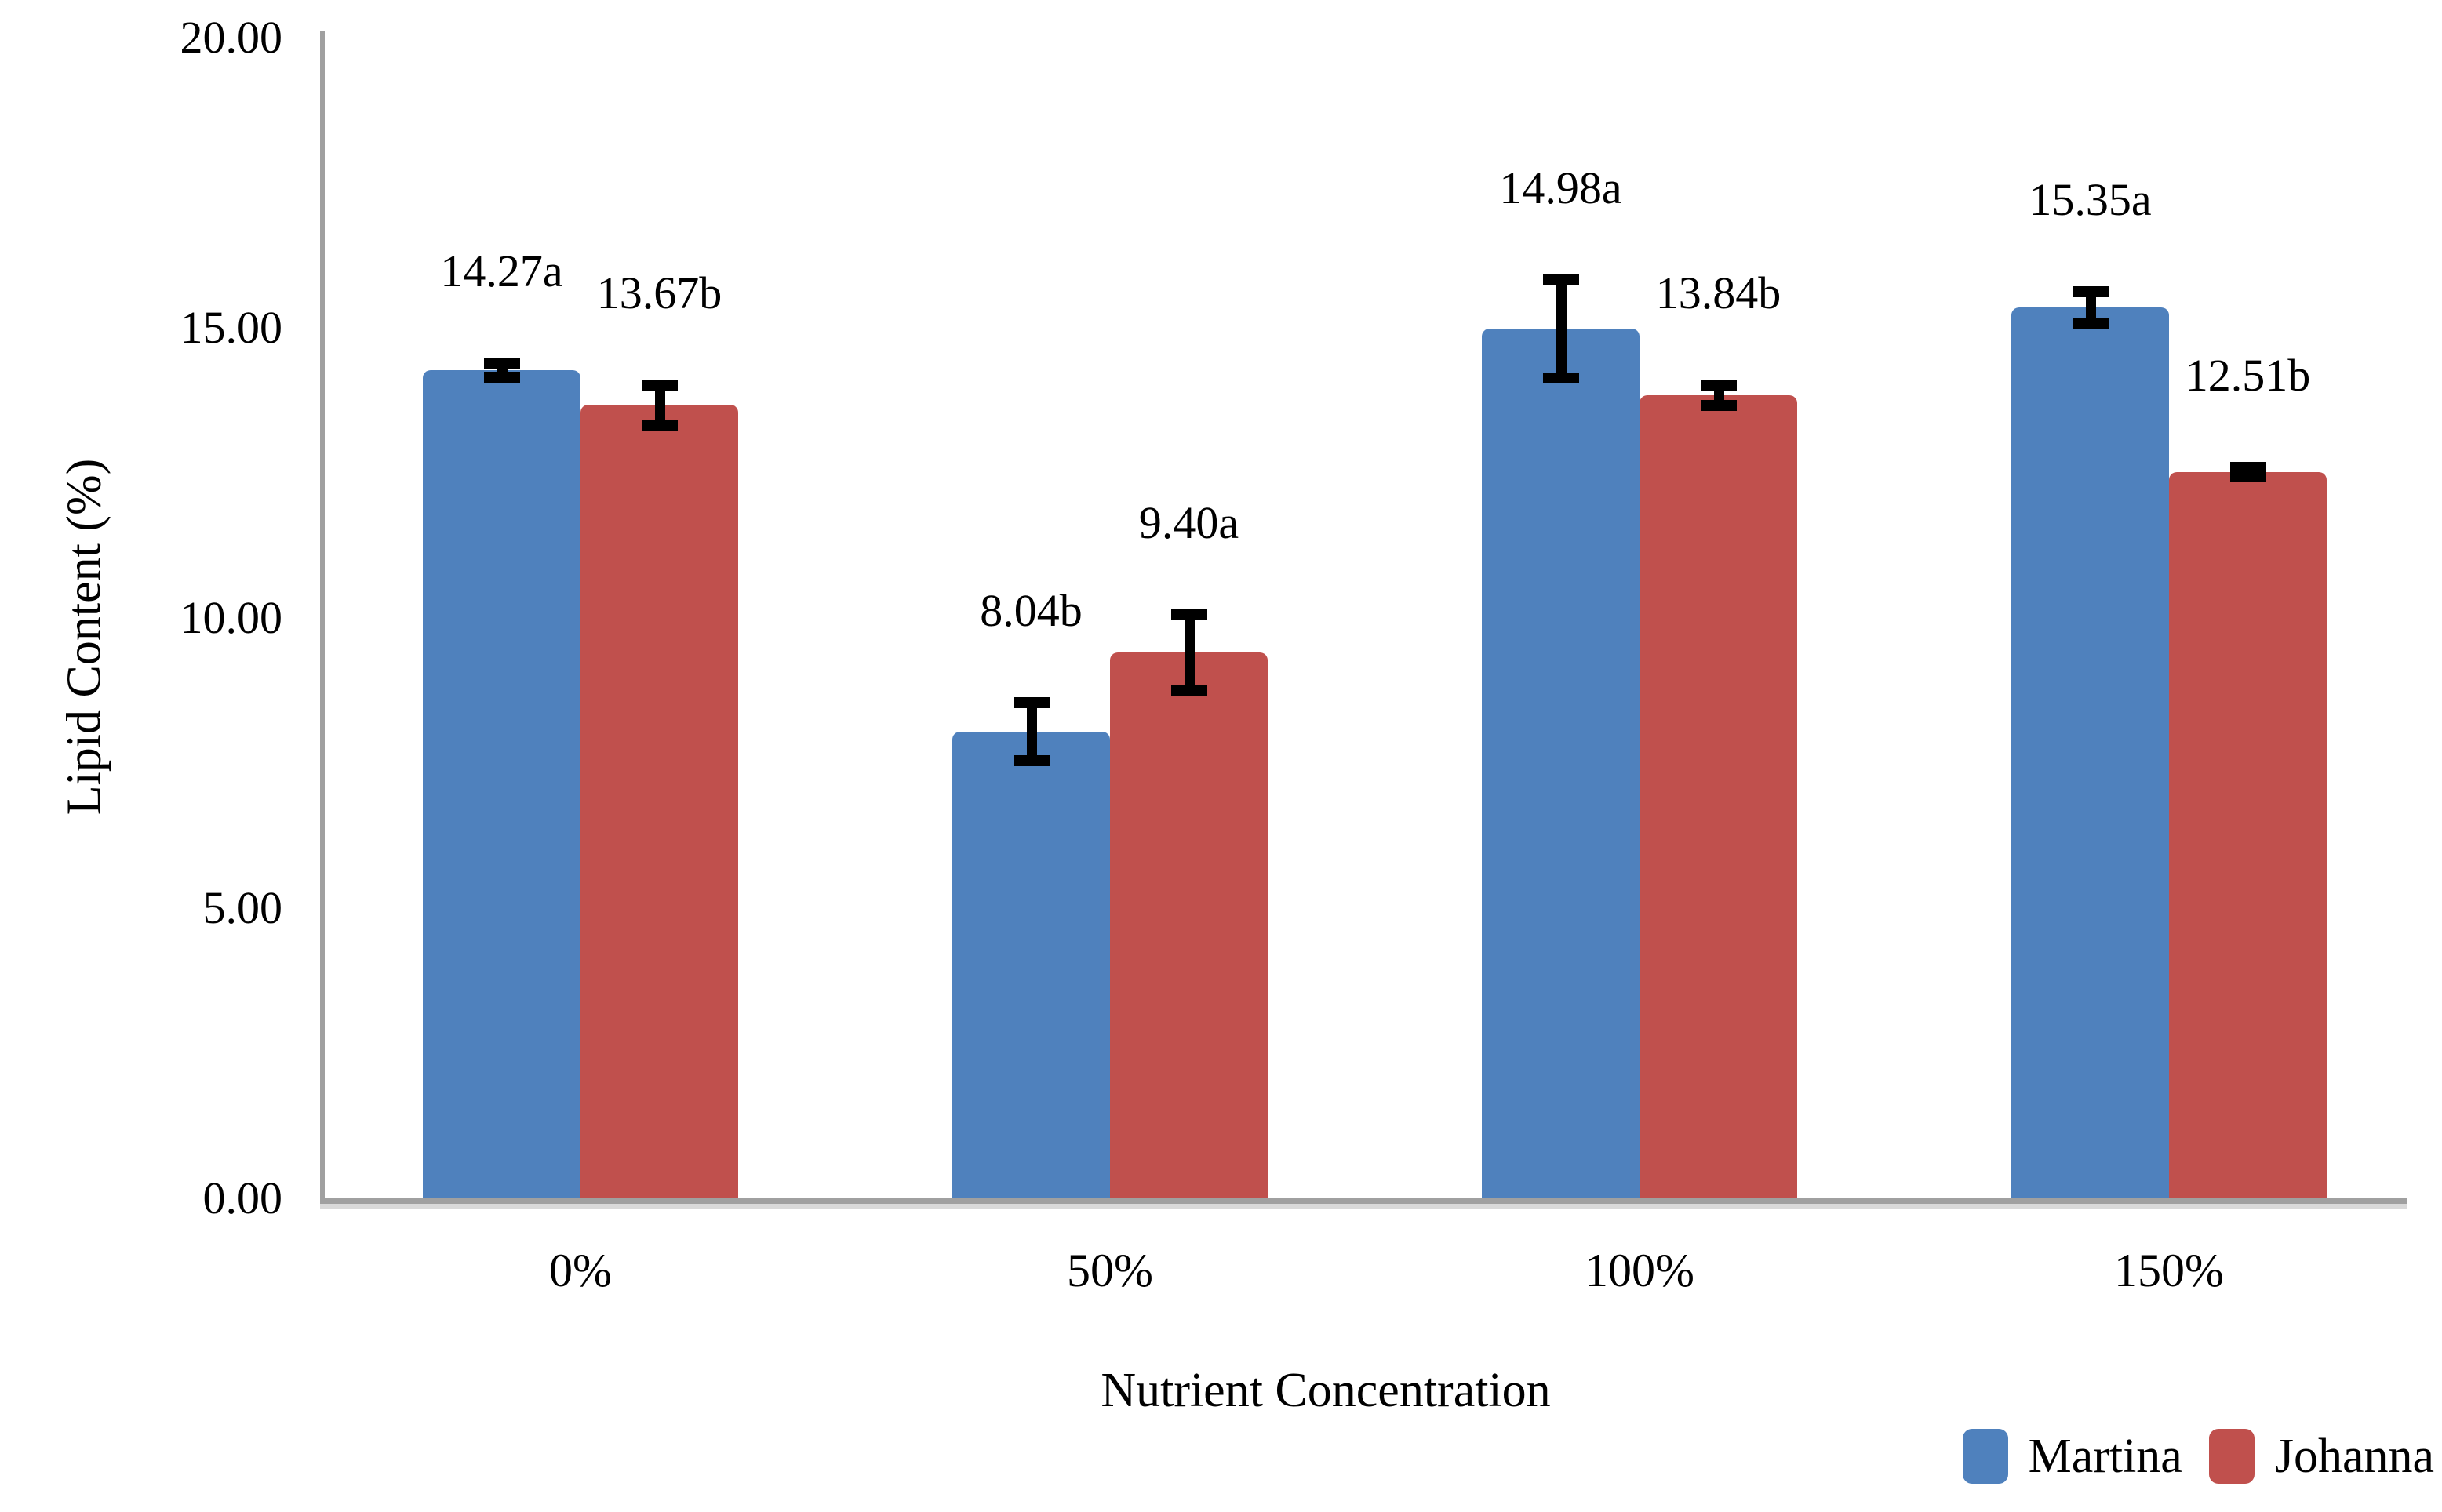 This screenshot has width=2442, height=1512. I want to click on data-label: 14.27a, so click(502, 271).